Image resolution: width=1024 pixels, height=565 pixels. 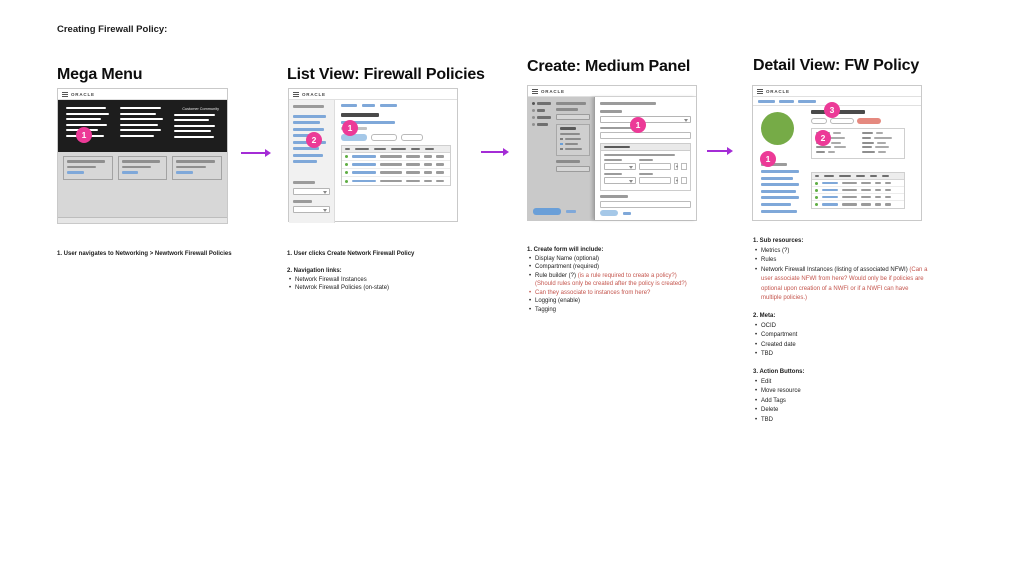 What do you see at coordinates (429, 149) in the screenshot?
I see `column-header-line` at bounding box center [429, 149].